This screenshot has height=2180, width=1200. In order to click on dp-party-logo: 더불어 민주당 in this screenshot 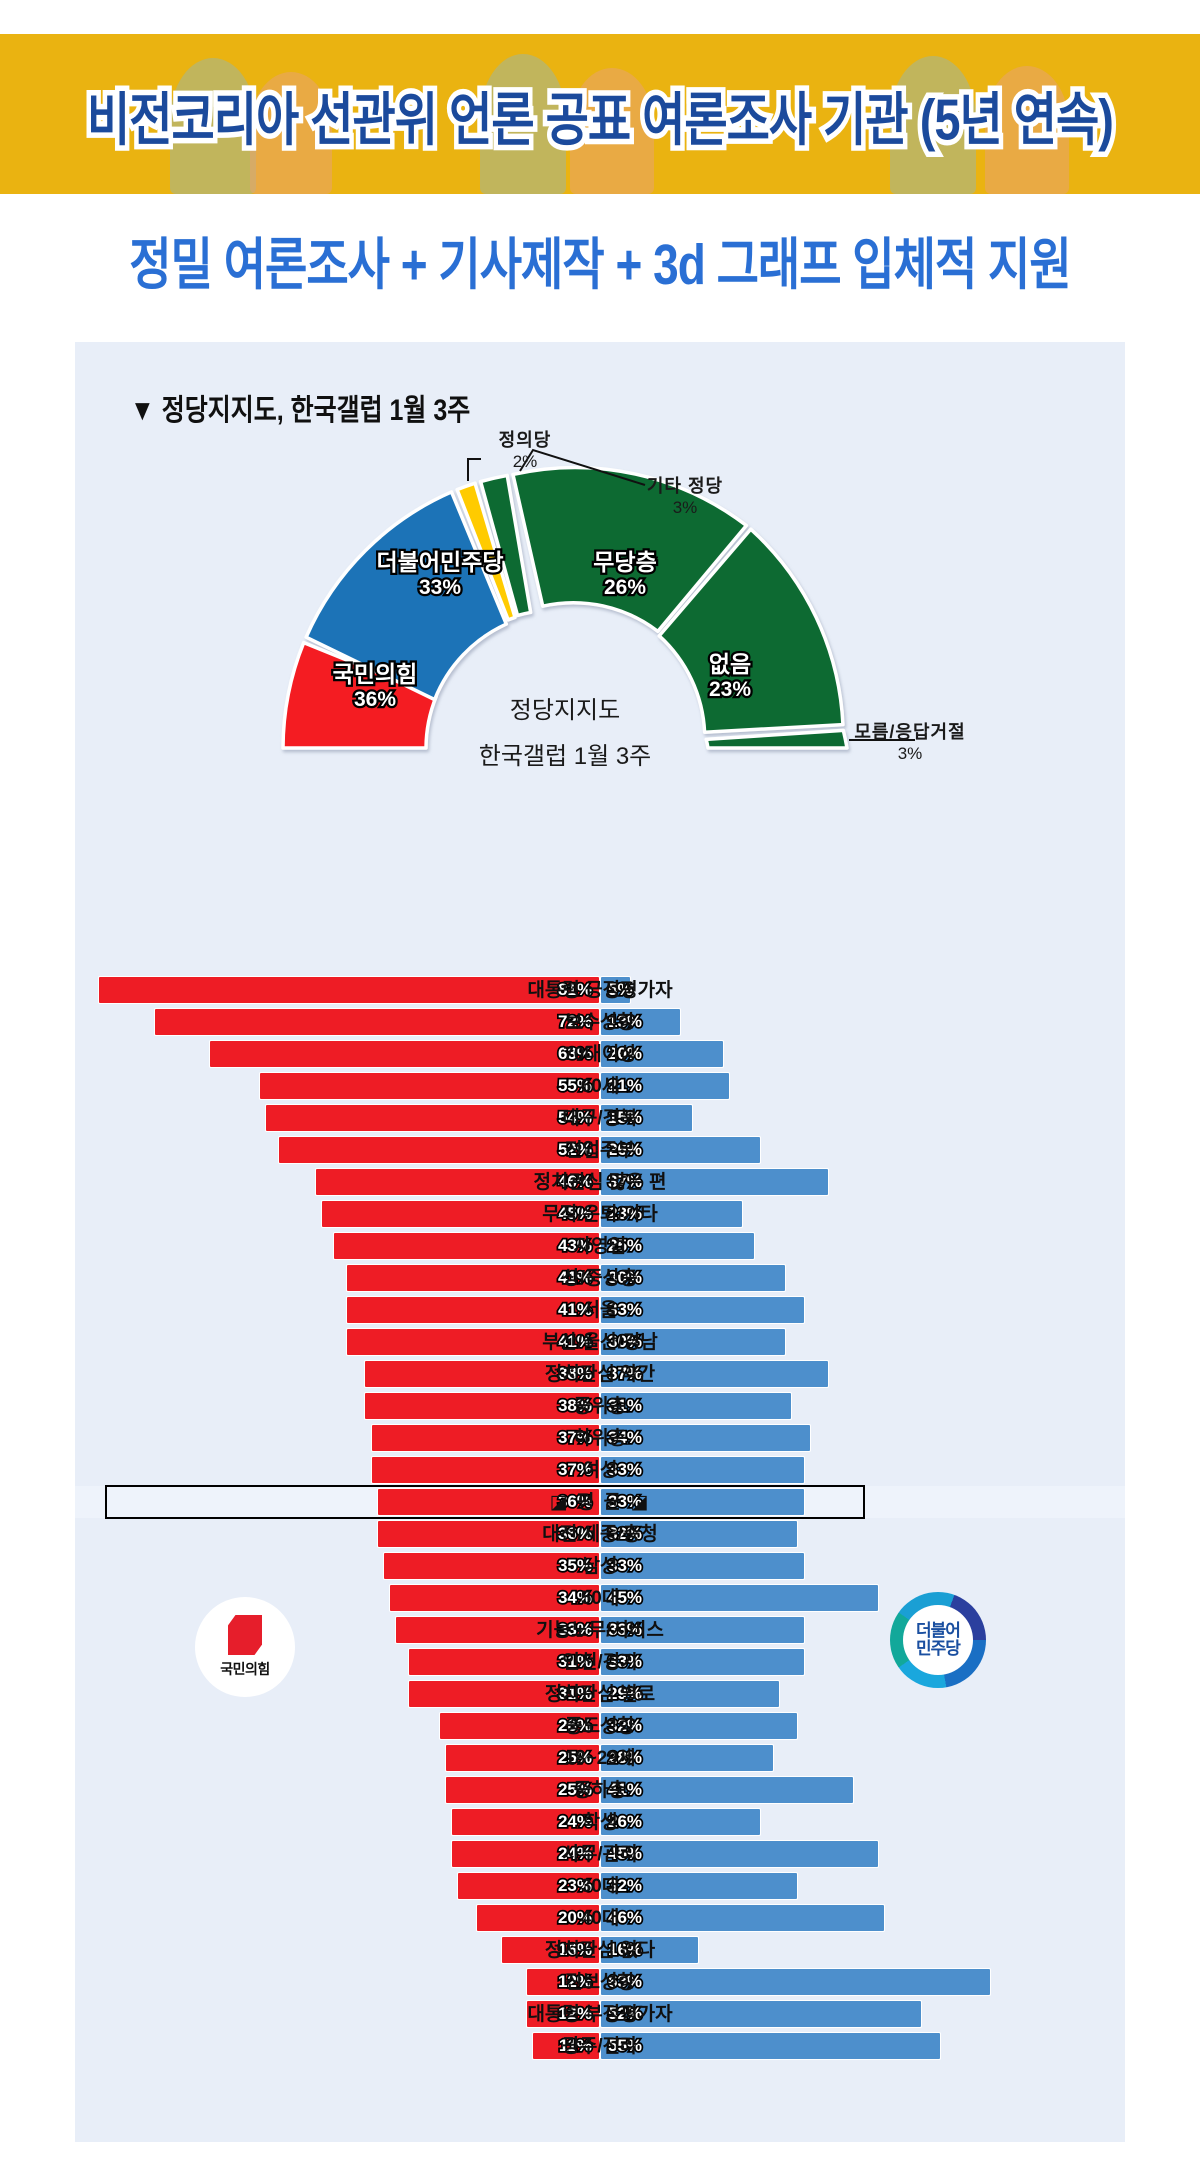, I will do `click(938, 1640)`.